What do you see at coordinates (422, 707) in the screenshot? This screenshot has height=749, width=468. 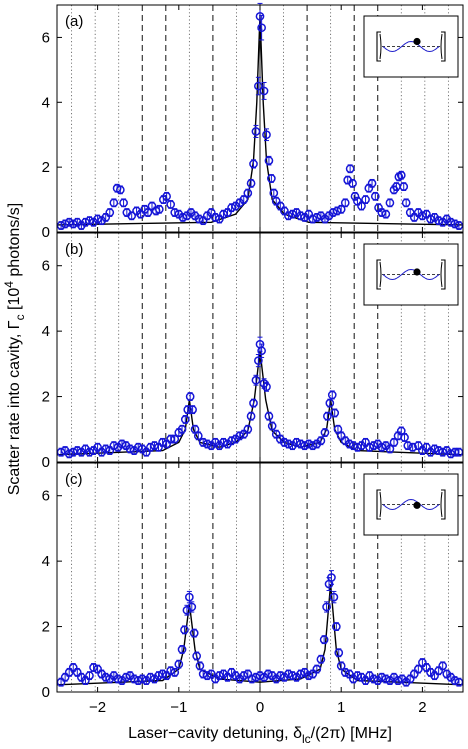 I see `x-tick-label: 2` at bounding box center [422, 707].